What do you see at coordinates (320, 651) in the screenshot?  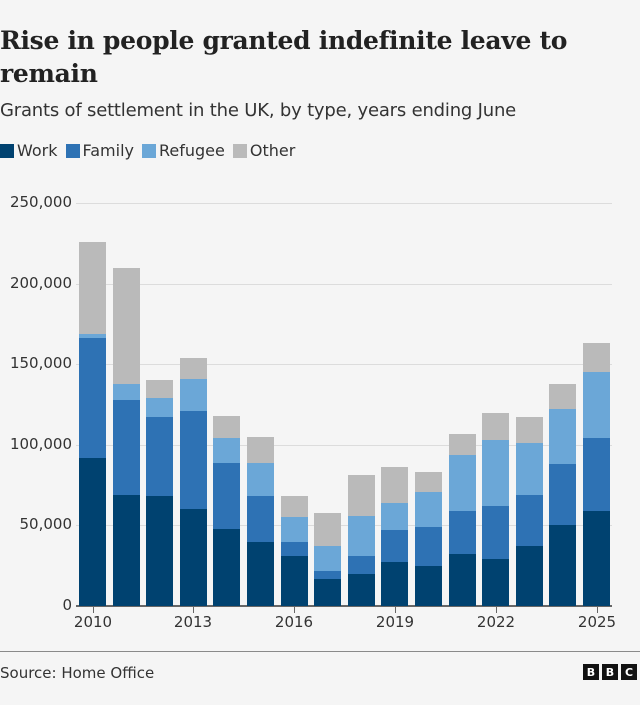 I see `footer-divider` at bounding box center [320, 651].